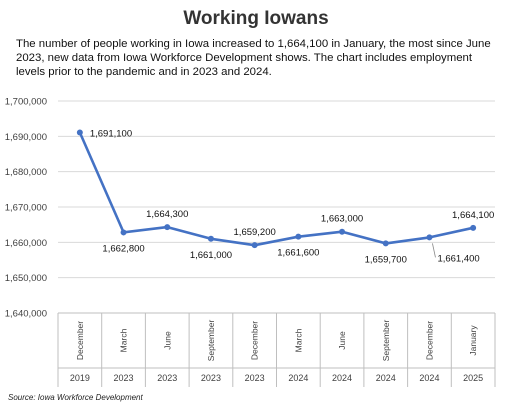 The image size is (512, 407). Describe the element at coordinates (26, 314) in the screenshot. I see `y-tick-label: 1,640,000` at that location.